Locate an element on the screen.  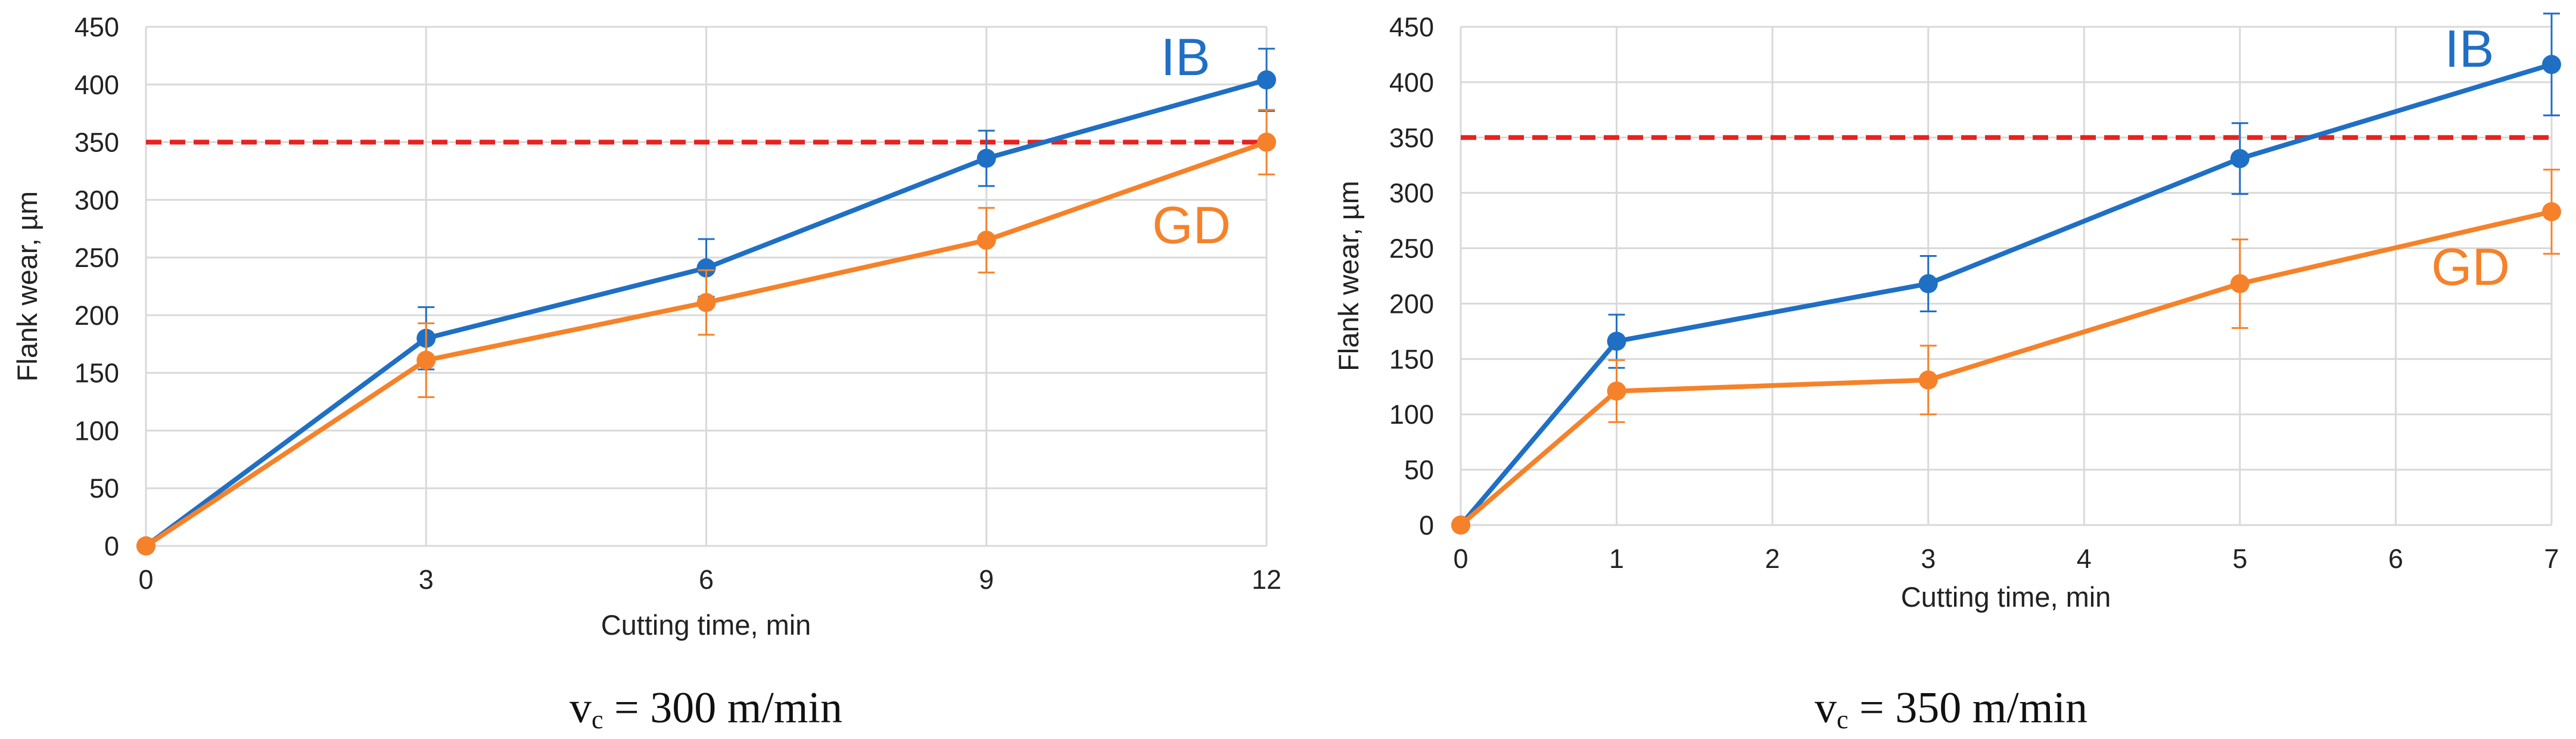
x-tick-label: 2 is located at coordinates (1772, 559).